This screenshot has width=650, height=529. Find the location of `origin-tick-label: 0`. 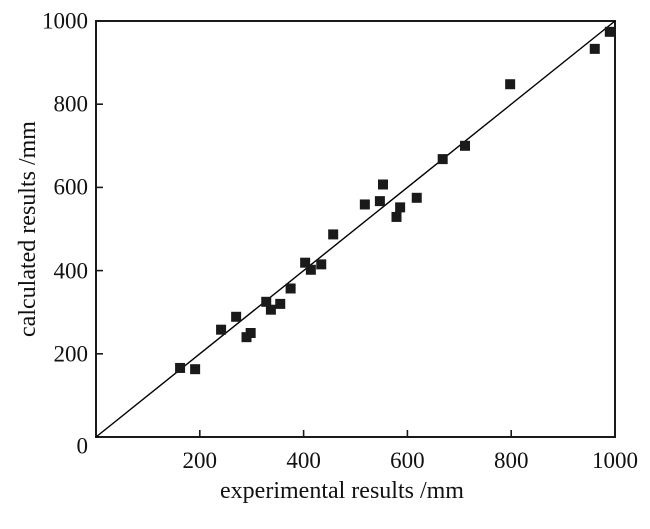

origin-tick-label: 0 is located at coordinates (82, 446).